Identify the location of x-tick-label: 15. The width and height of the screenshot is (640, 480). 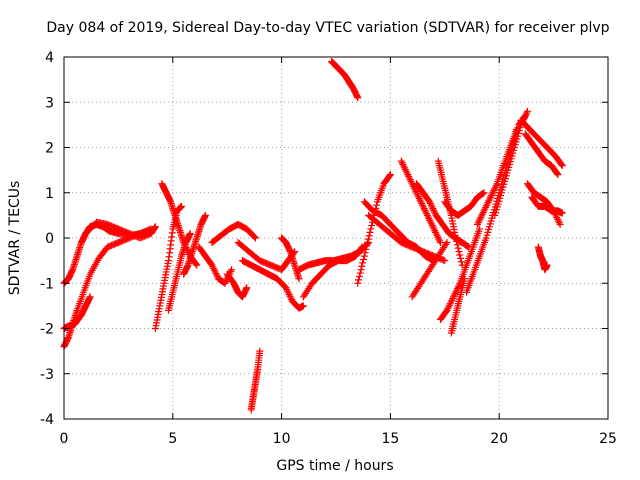
(390, 439).